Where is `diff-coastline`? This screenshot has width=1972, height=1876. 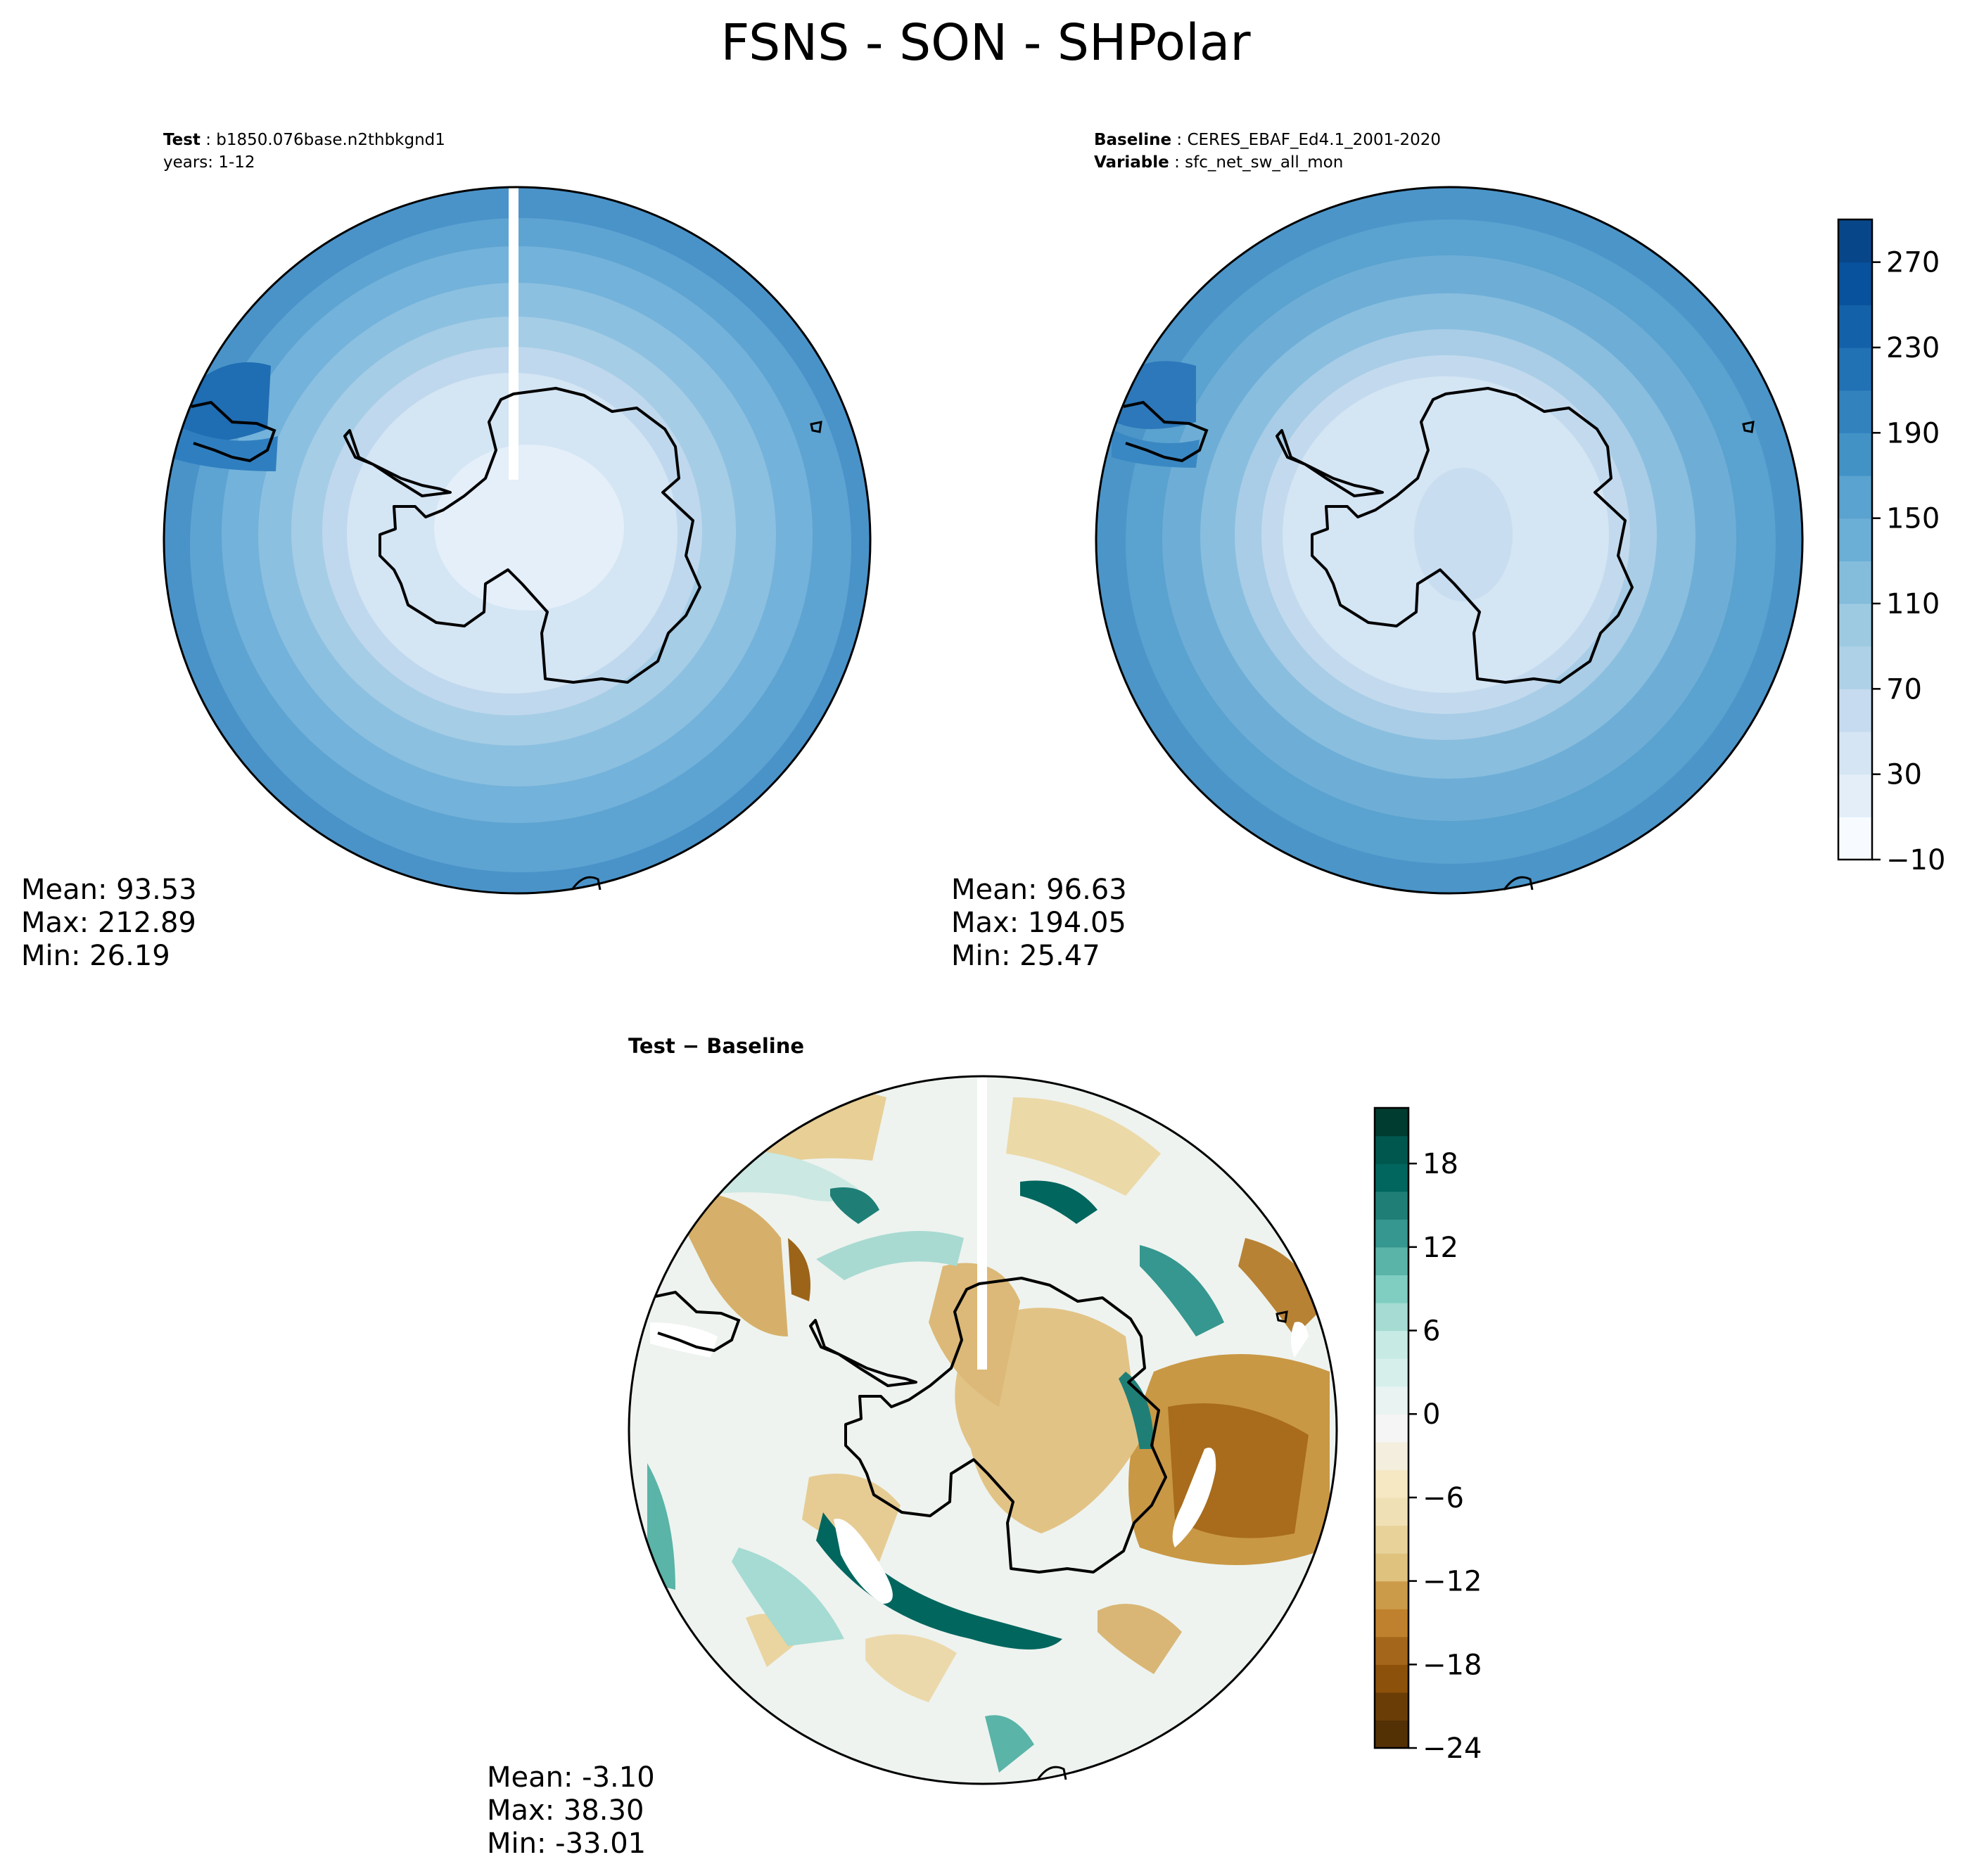
diff-coastline is located at coordinates (988, 1425).